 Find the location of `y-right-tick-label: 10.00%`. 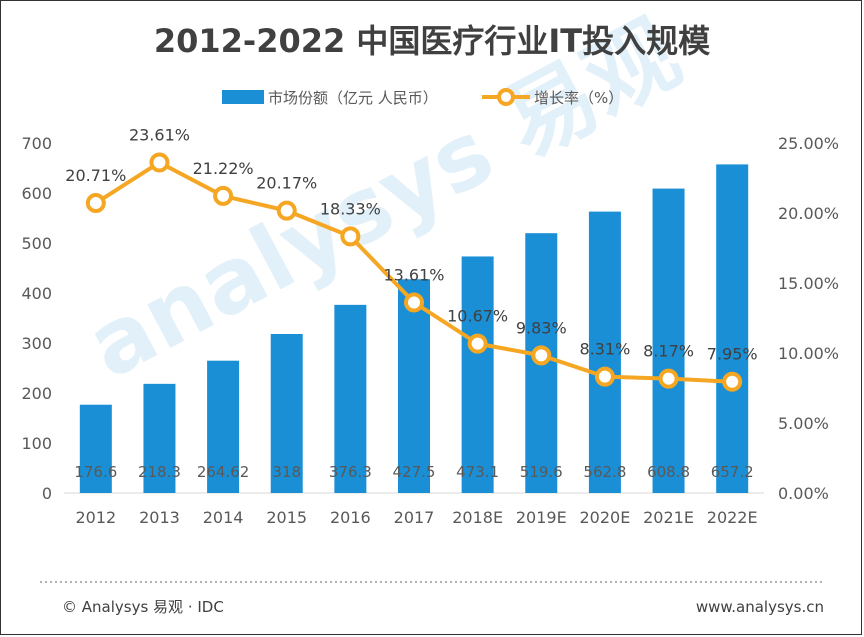

y-right-tick-label: 10.00% is located at coordinates (808, 353).